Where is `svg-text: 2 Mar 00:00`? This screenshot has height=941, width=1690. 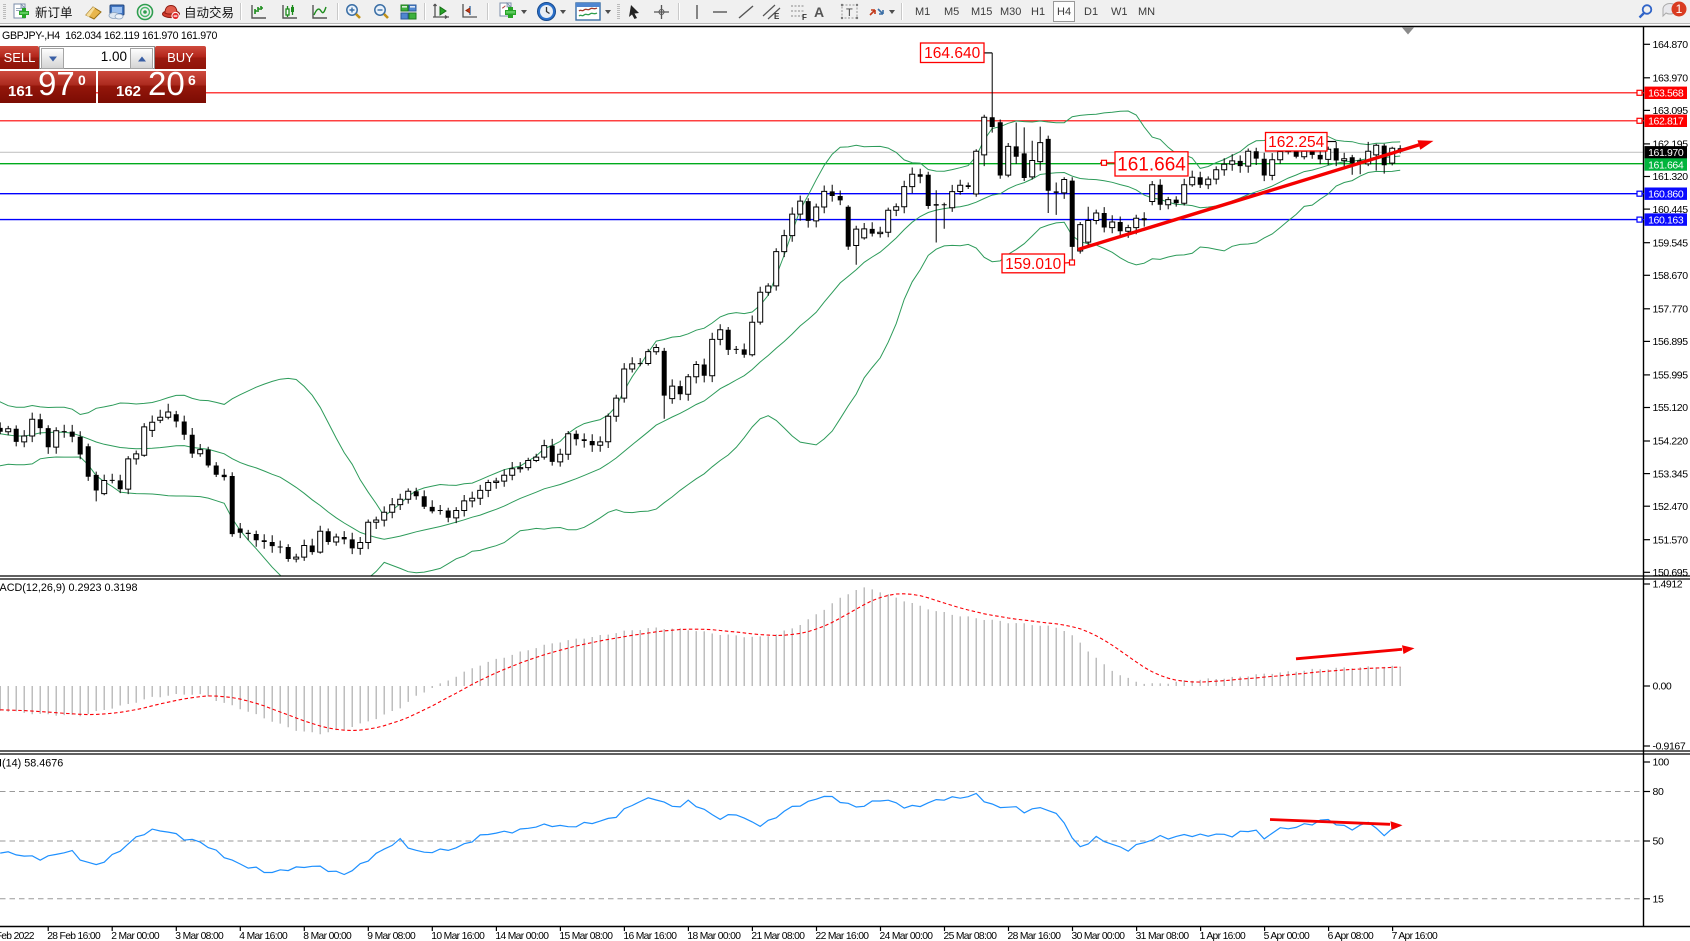 svg-text: 2 Mar 00:00 is located at coordinates (135, 936).